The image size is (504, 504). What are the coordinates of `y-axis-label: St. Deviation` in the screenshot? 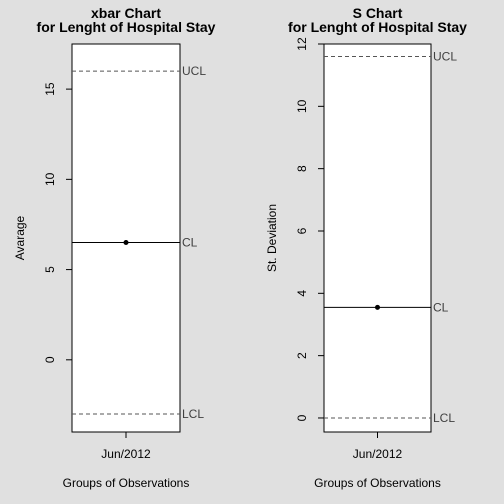 It's located at (272, 238).